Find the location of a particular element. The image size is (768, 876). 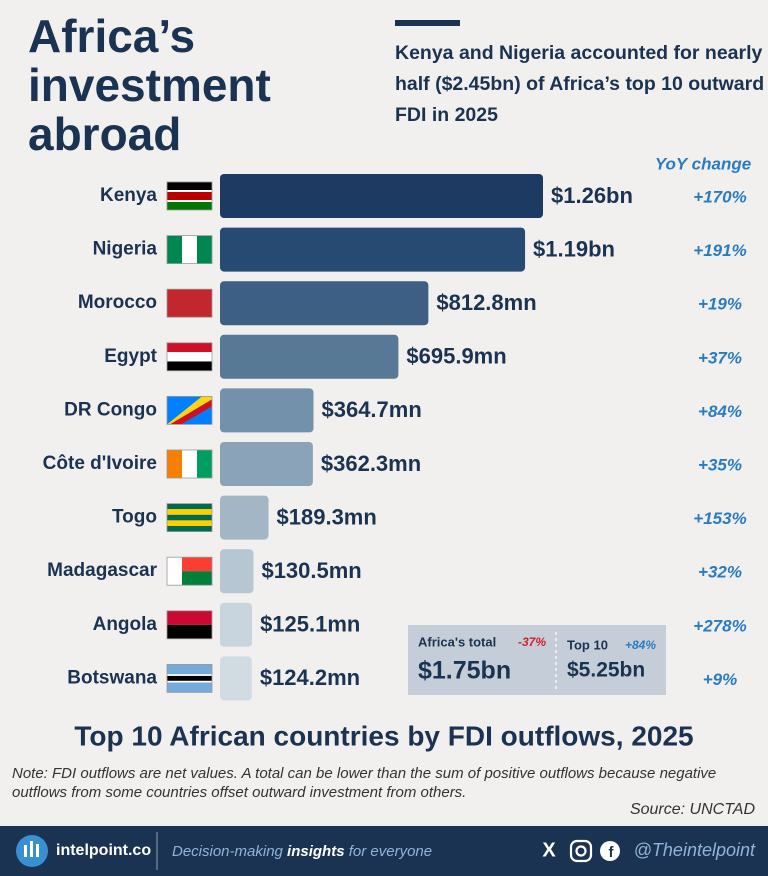

summary-label: Top 10 is located at coordinates (587, 644).